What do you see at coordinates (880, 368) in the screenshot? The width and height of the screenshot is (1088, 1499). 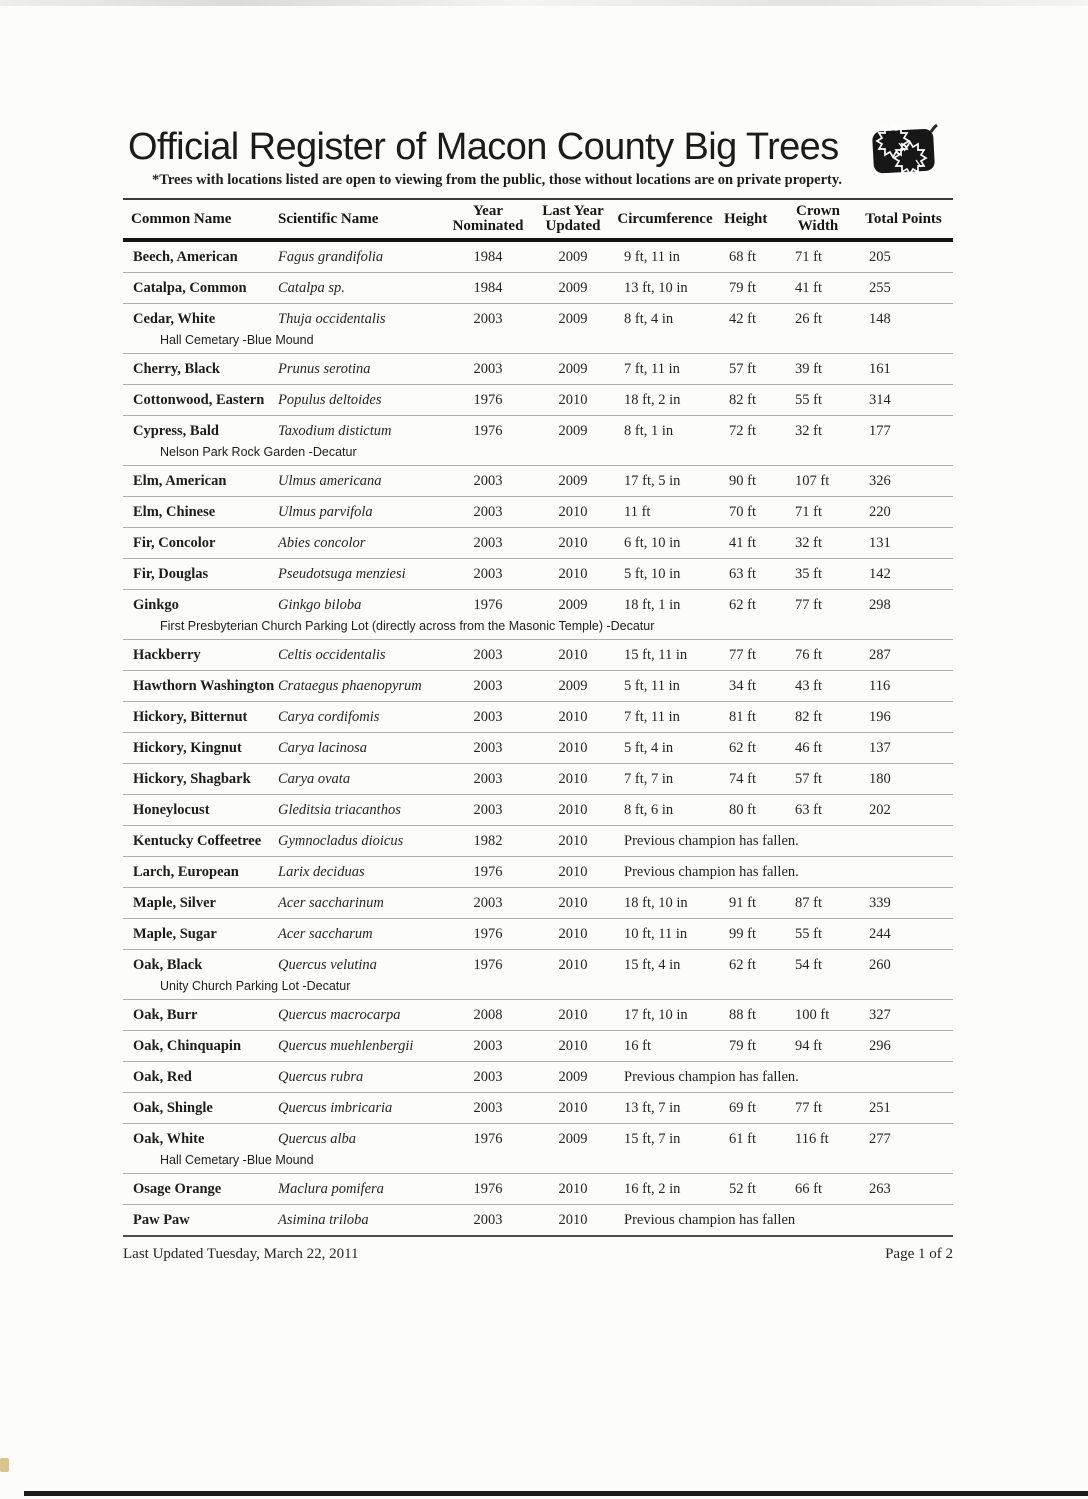 I see `total-points-cell: 161` at bounding box center [880, 368].